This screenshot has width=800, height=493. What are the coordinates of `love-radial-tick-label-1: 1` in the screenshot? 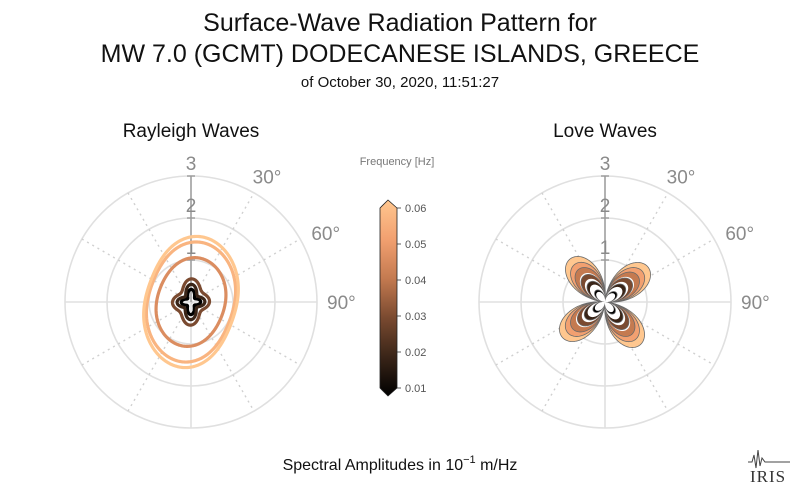 It's located at (605, 248).